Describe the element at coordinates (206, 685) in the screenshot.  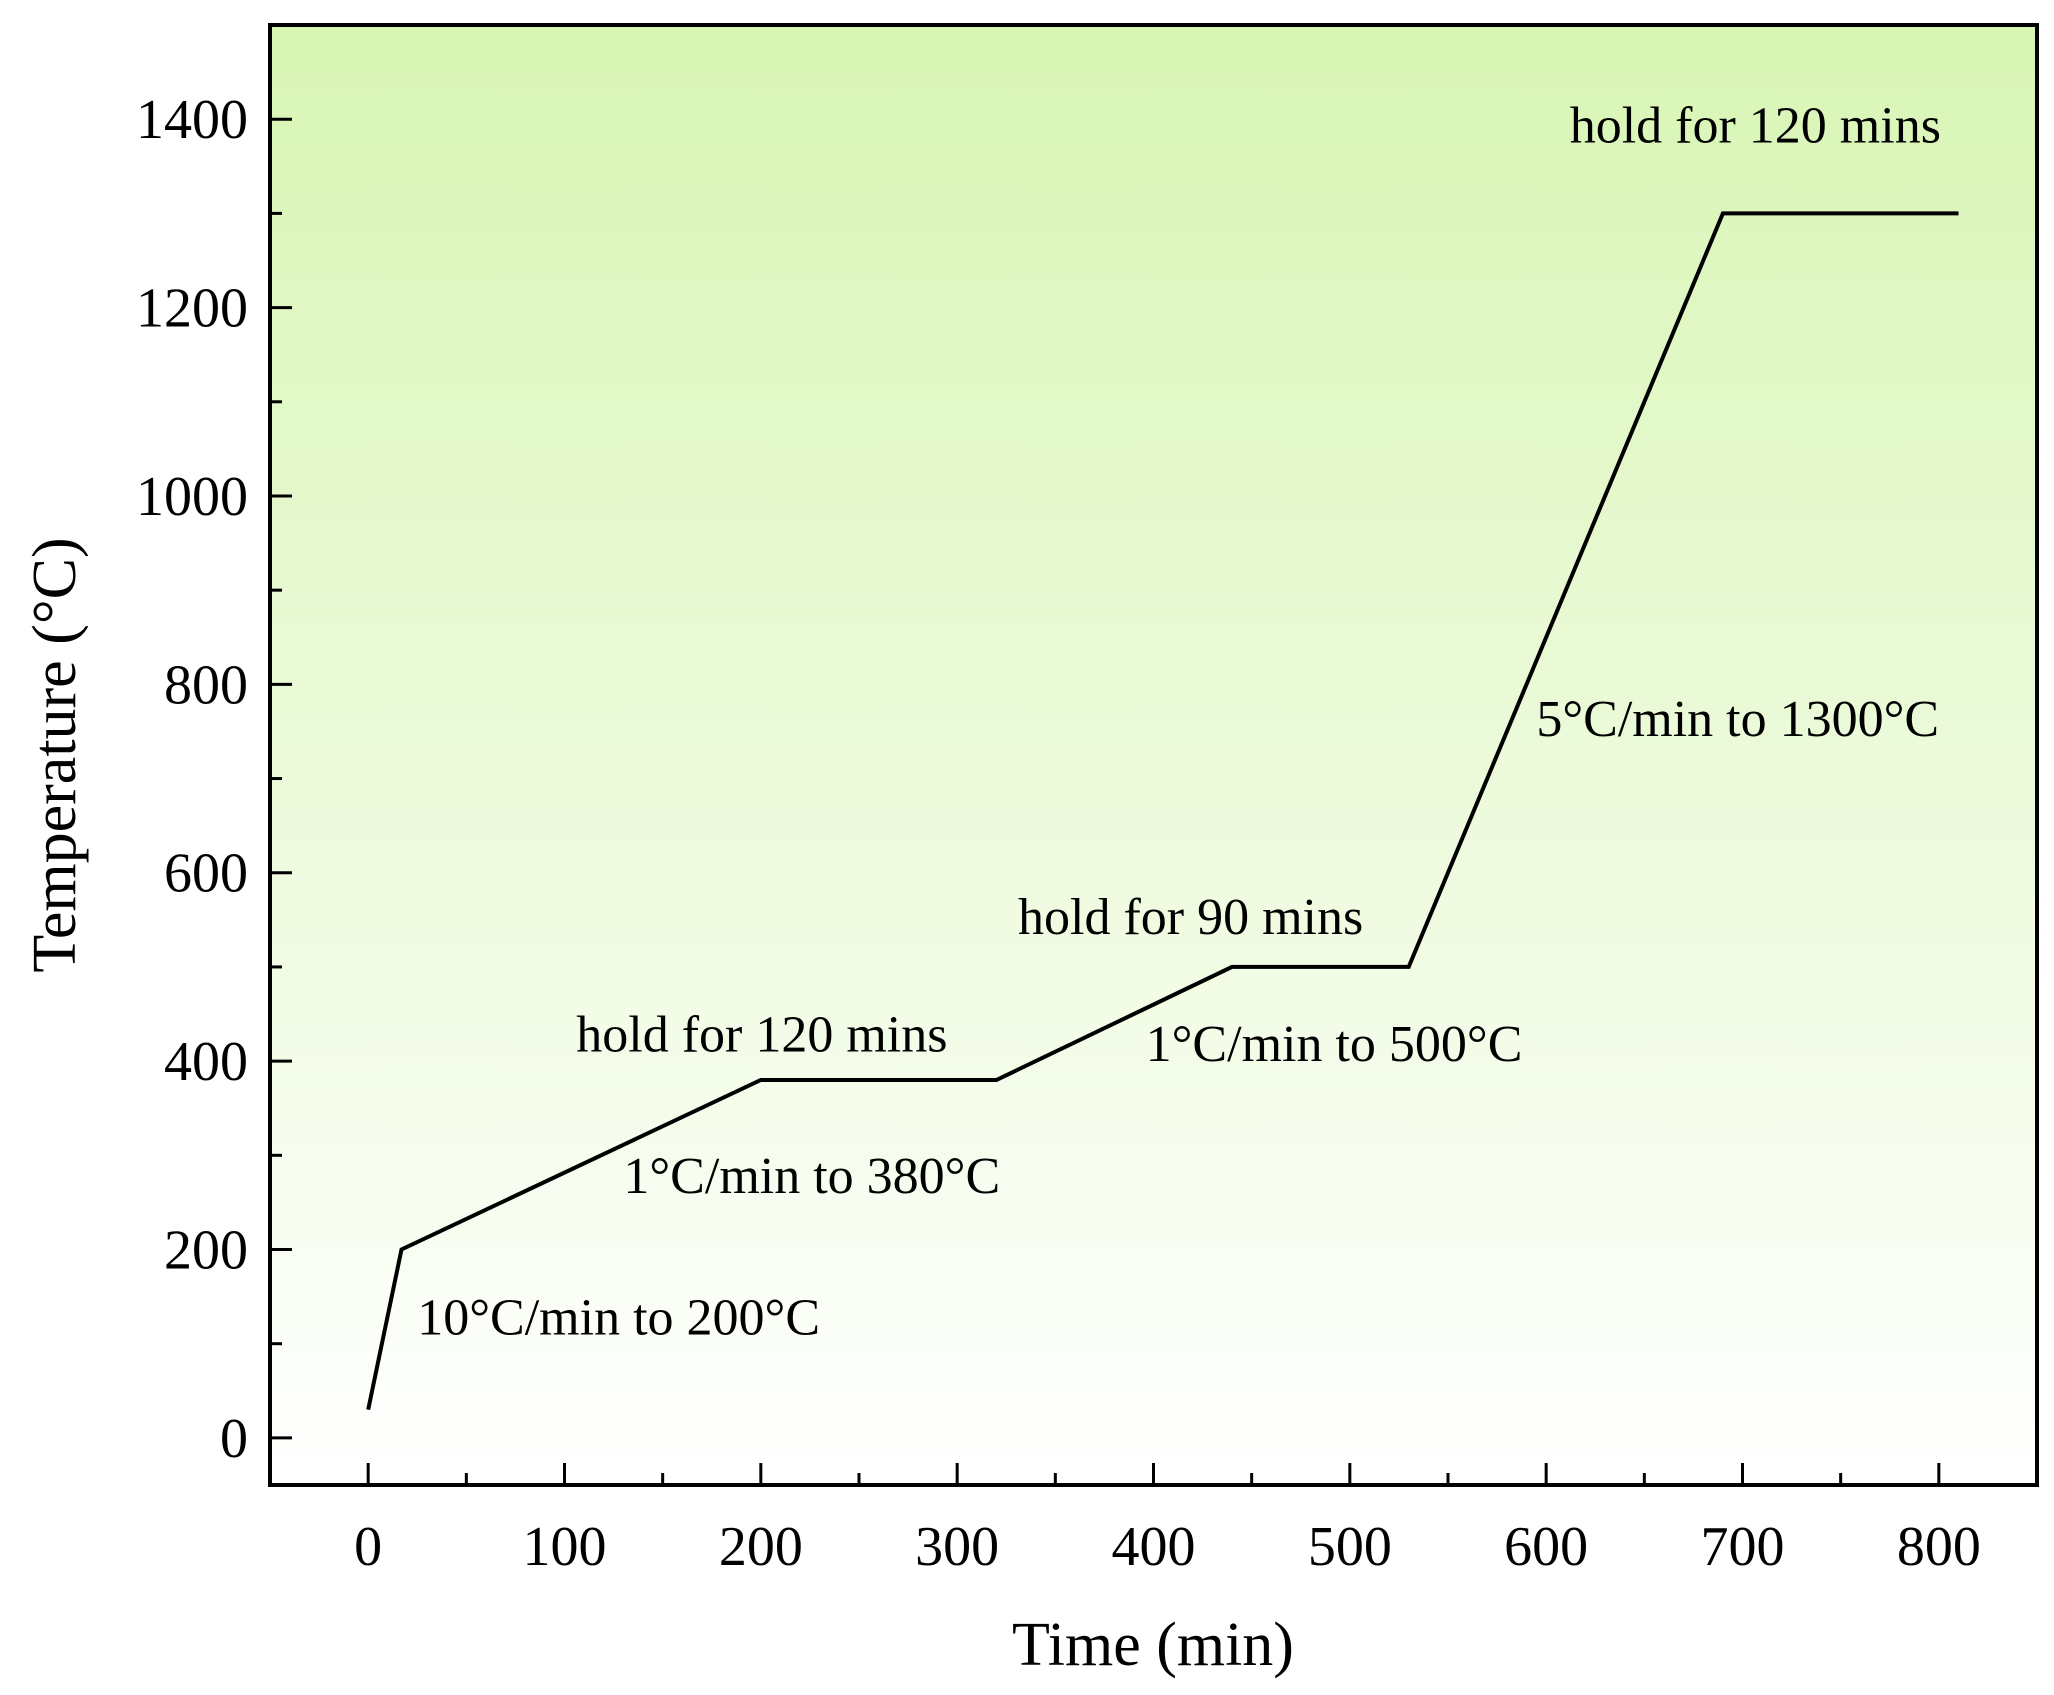
I see `y-tick-label-800: 800` at that location.